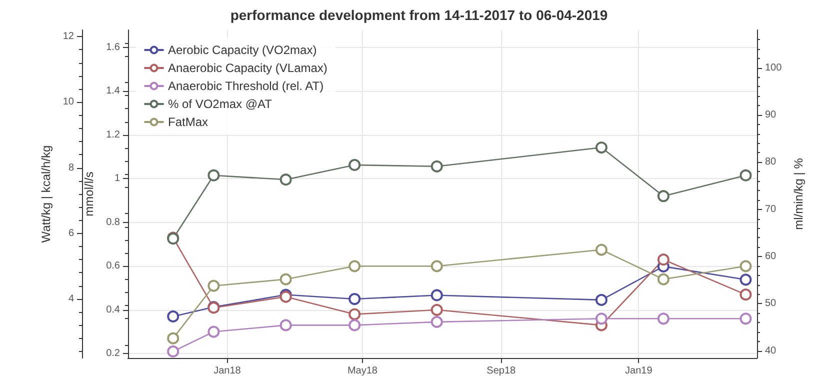  Describe the element at coordinates (773, 68) in the screenshot. I see `y2-tick-label: 100` at that location.